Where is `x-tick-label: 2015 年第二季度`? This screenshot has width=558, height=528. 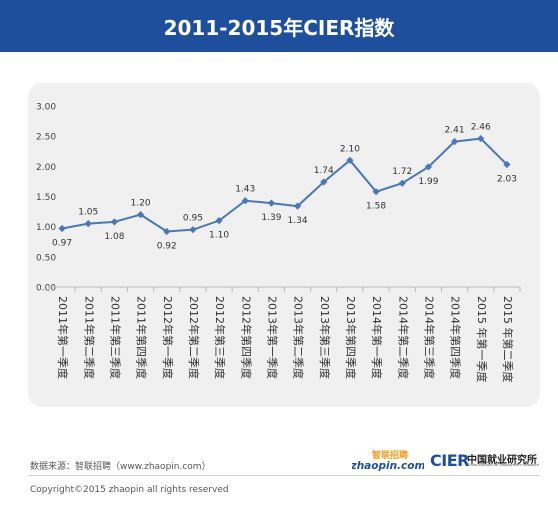 x-tick-label: 2015 年第二季度 is located at coordinates (508, 339).